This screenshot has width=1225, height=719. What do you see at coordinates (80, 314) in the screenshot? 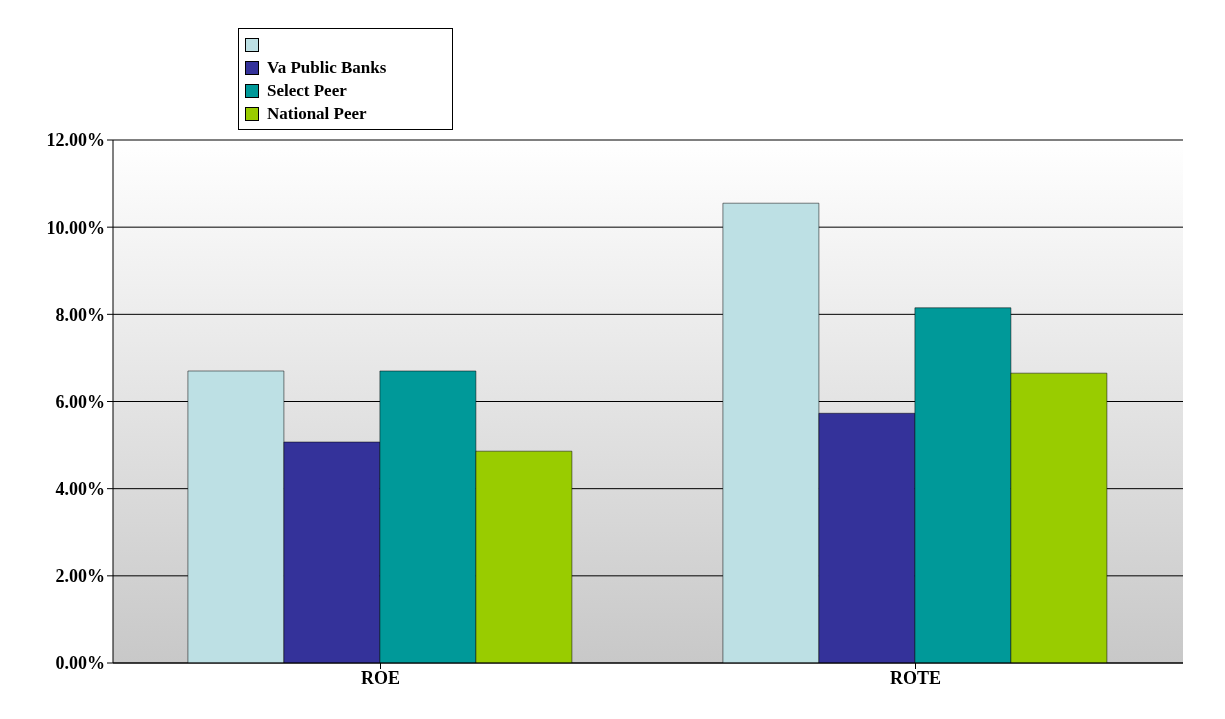
I see `y-tick-label: 8.00%` at bounding box center [80, 314].